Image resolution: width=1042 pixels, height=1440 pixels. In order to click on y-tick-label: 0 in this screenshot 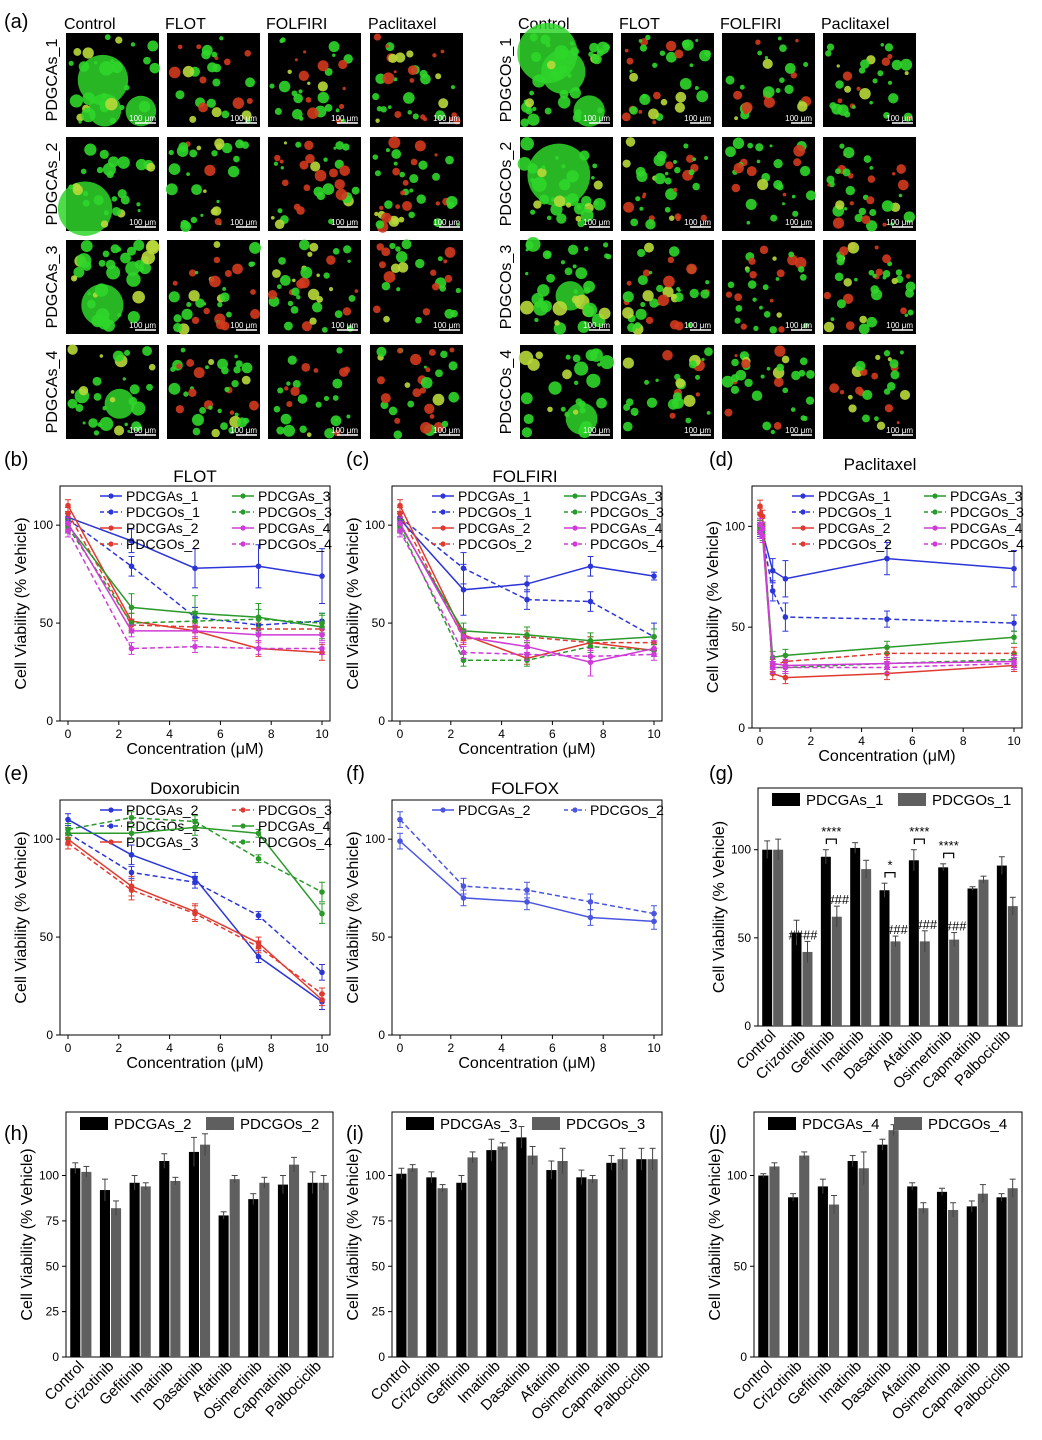, I will do `click(49, 1035)`.